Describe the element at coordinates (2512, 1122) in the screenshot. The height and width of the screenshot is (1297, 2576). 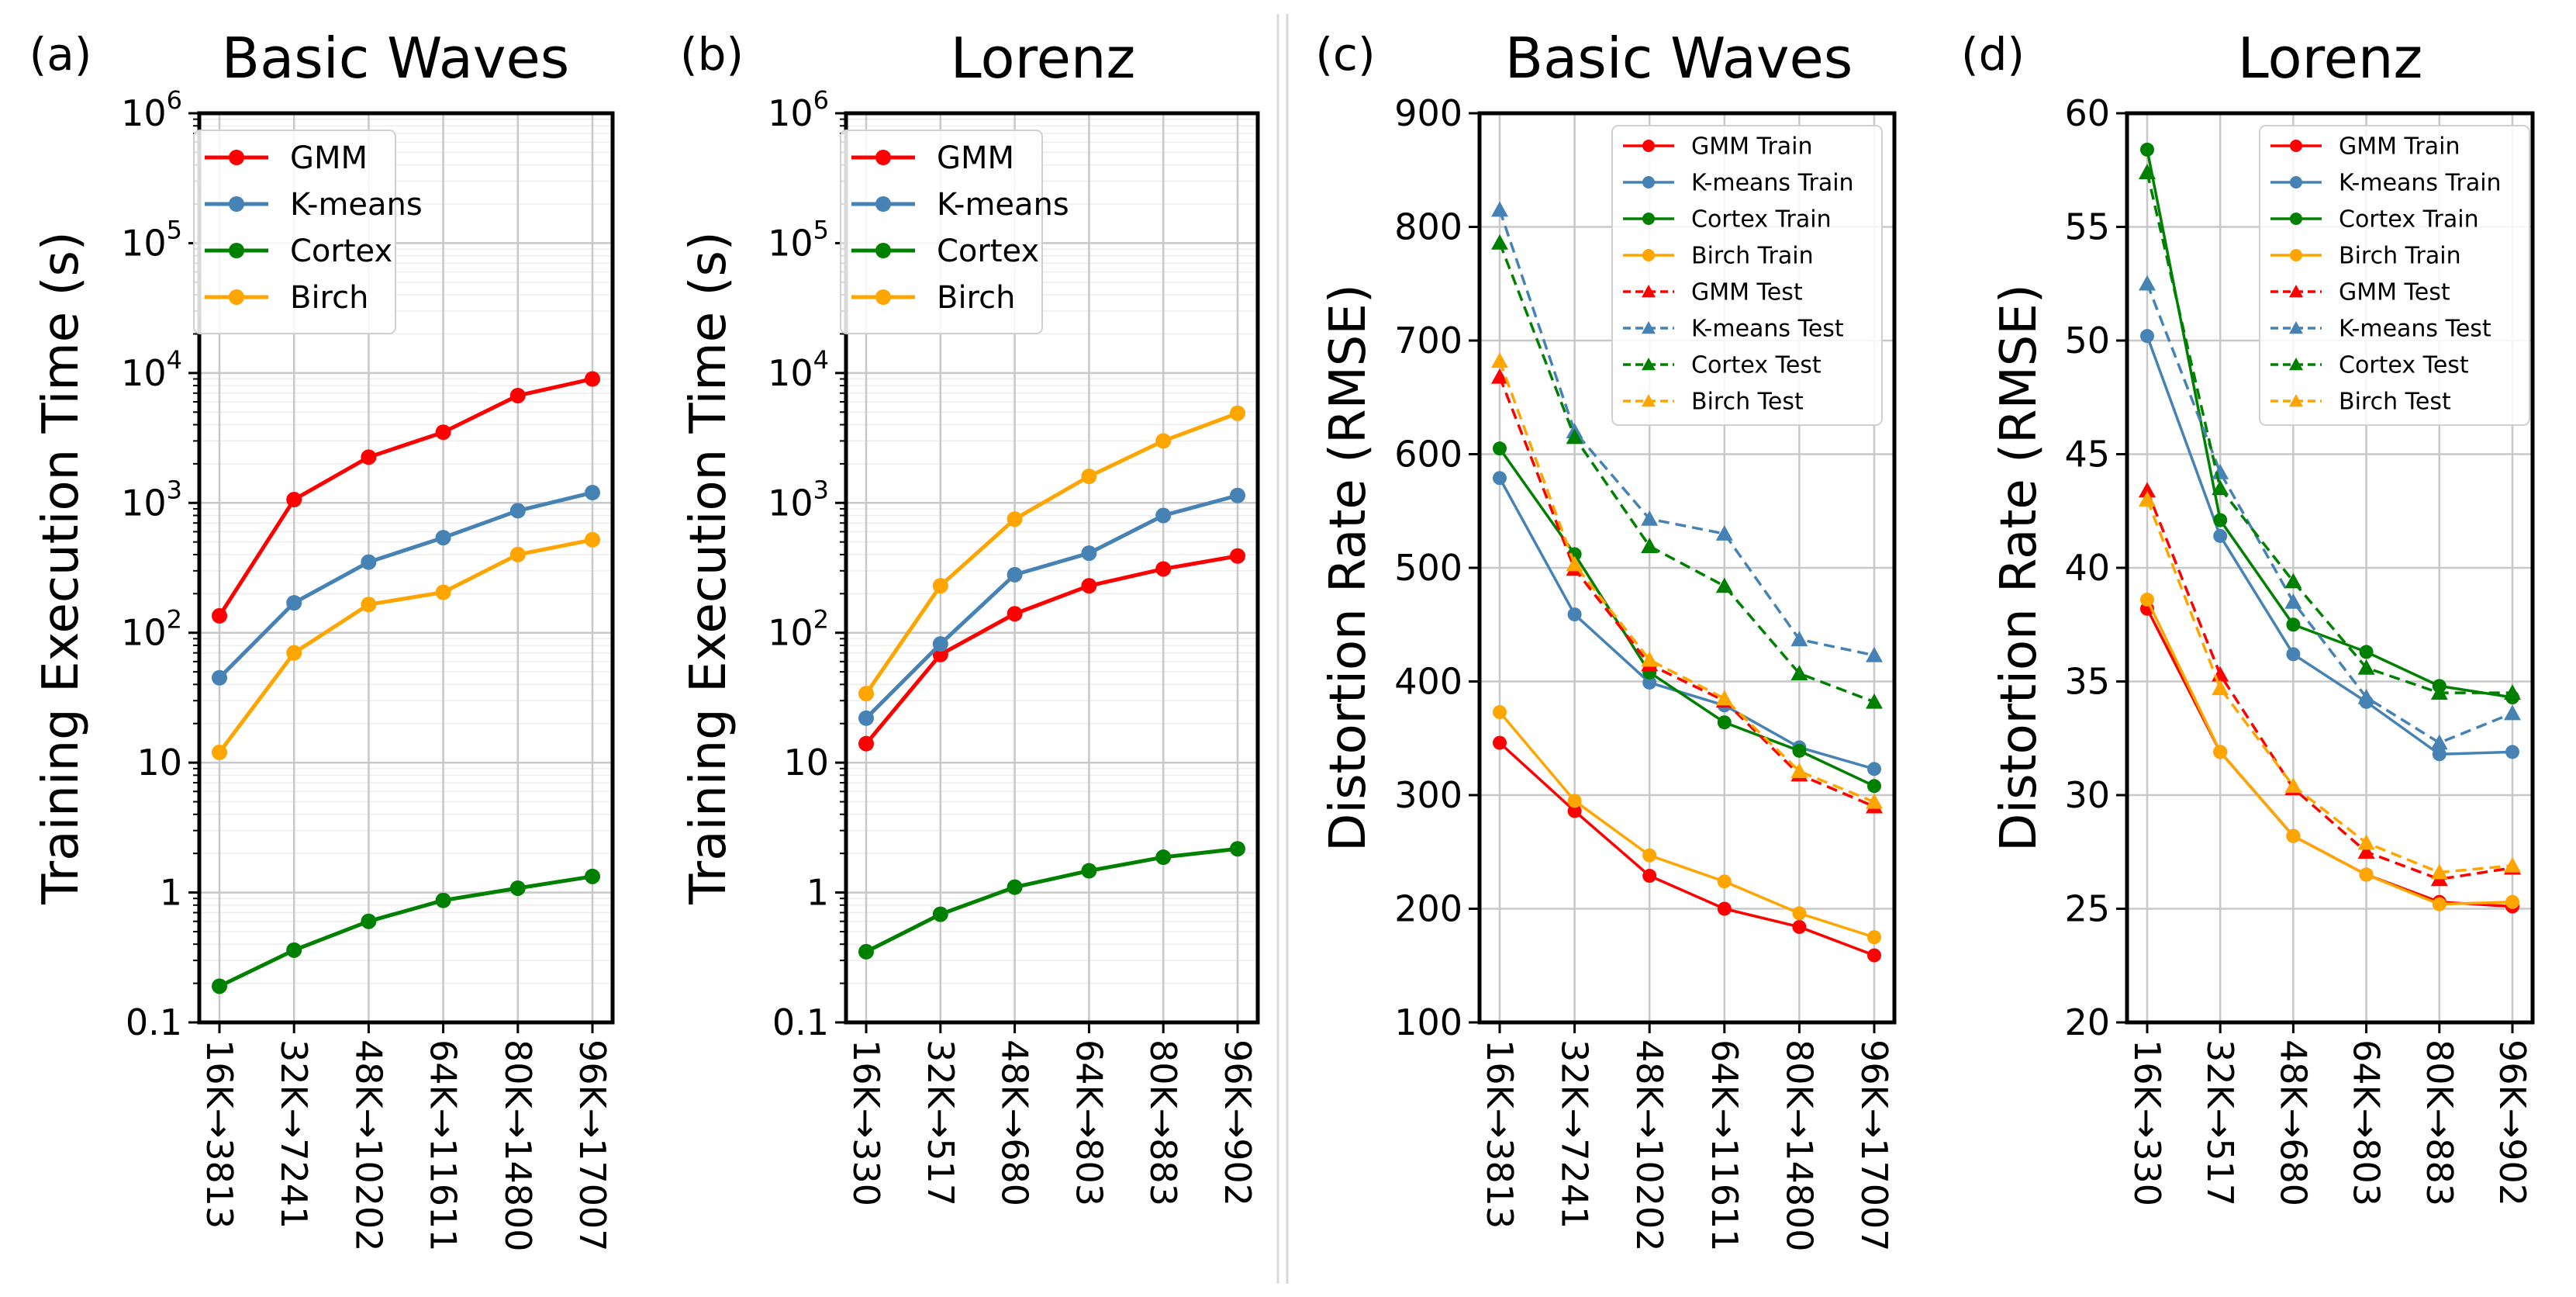
I see `x-tick-label: 96K→902` at that location.